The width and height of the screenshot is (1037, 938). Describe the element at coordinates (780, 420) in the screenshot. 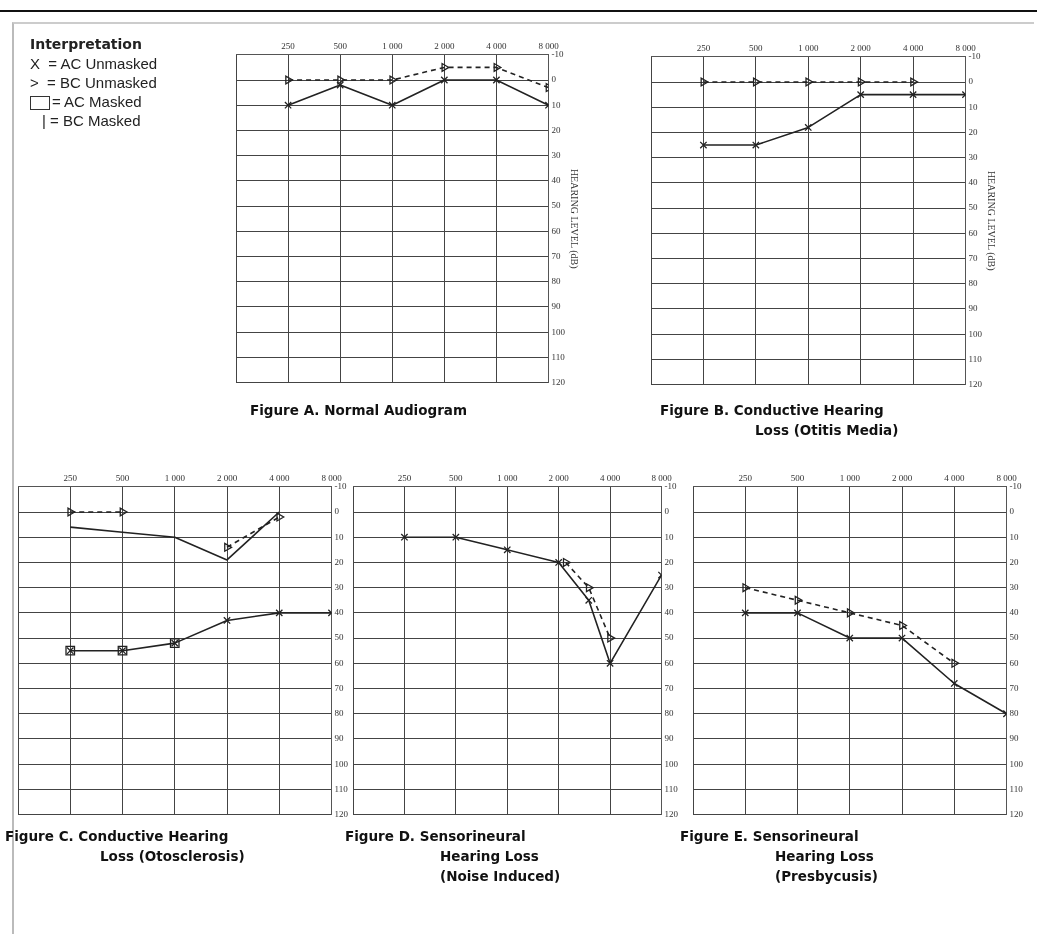

I see `text: Figure B. Conductive Hearing Loss (Otitis Media)` at that location.